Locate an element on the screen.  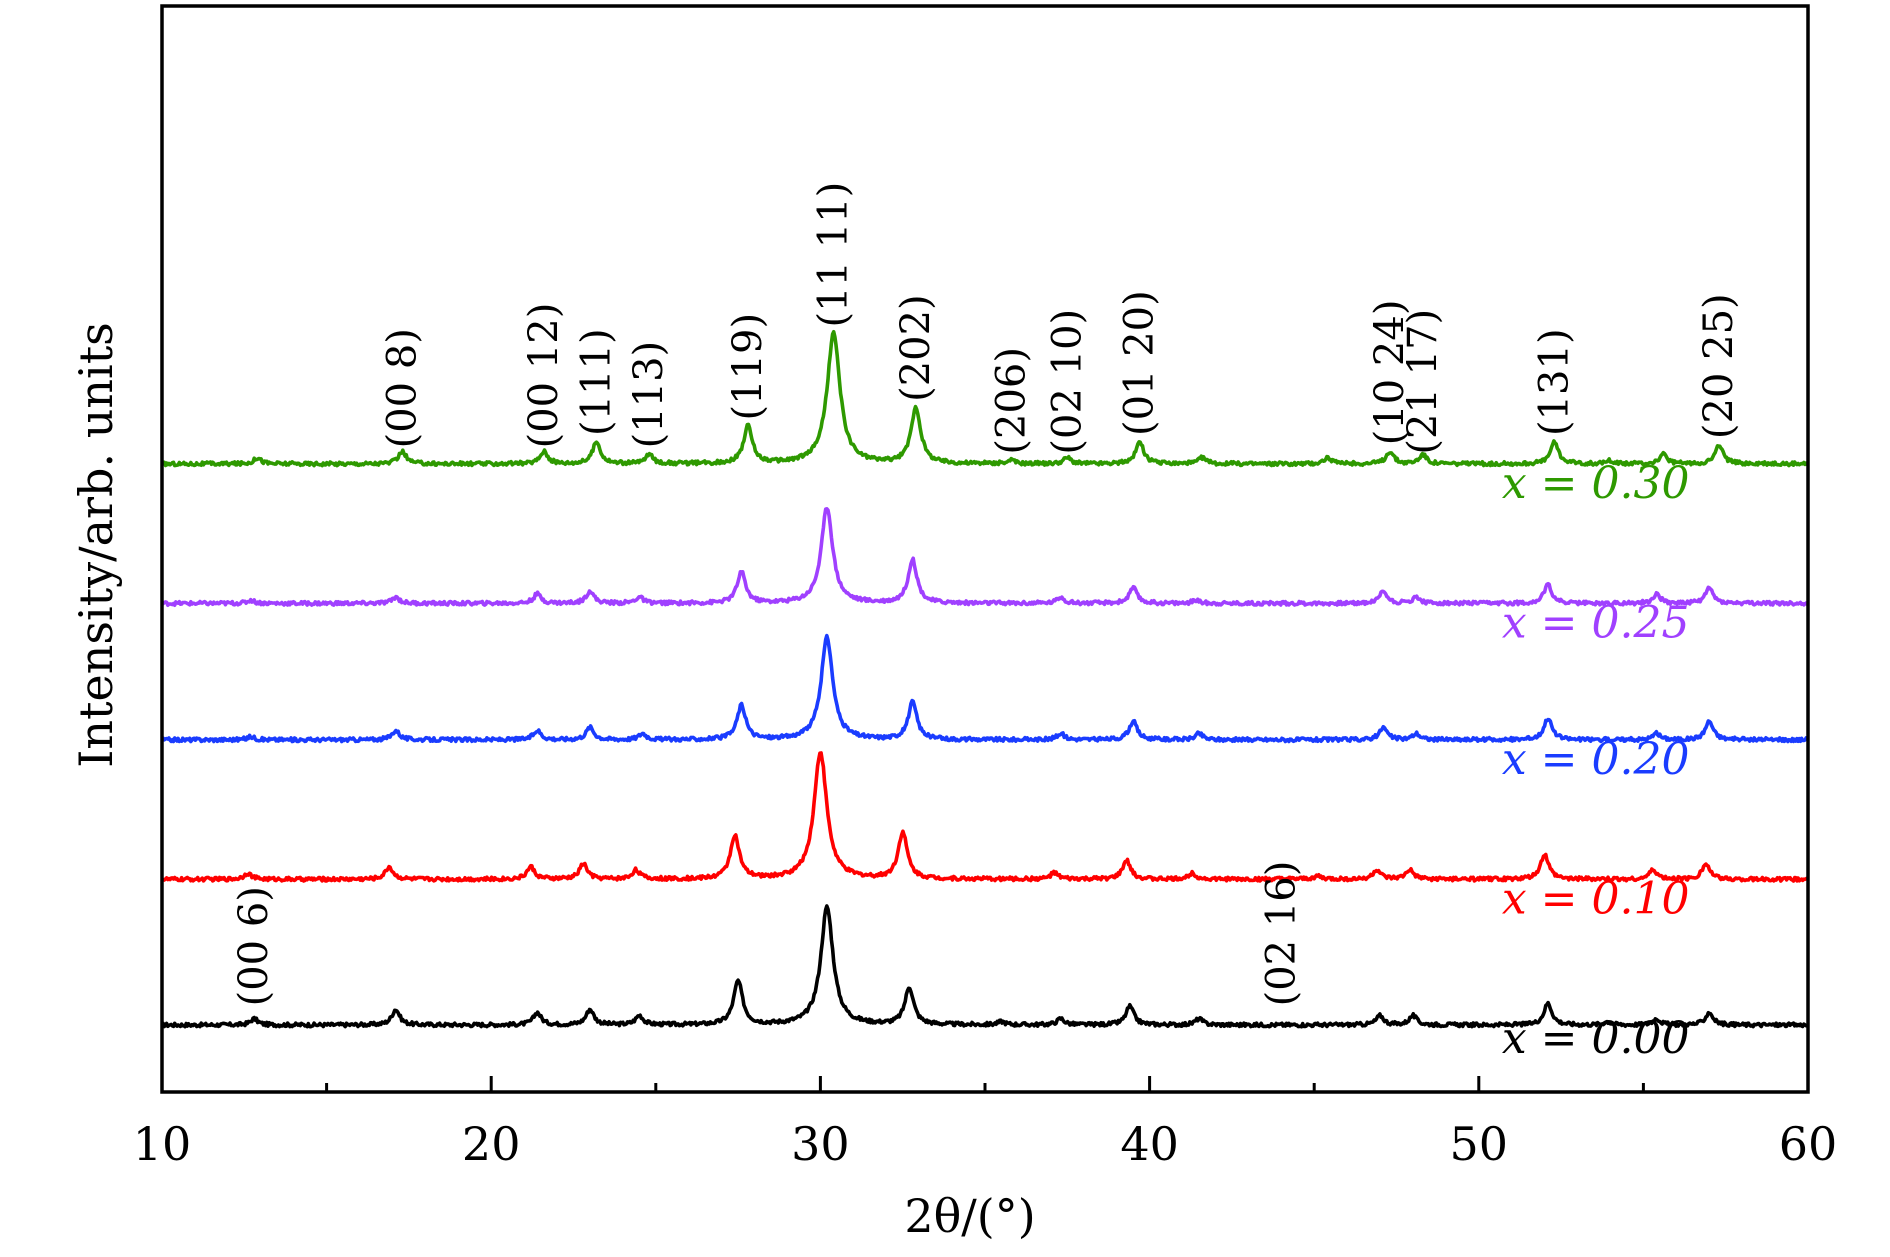
peak-label: (10 24) is located at coordinates (1390, 373).